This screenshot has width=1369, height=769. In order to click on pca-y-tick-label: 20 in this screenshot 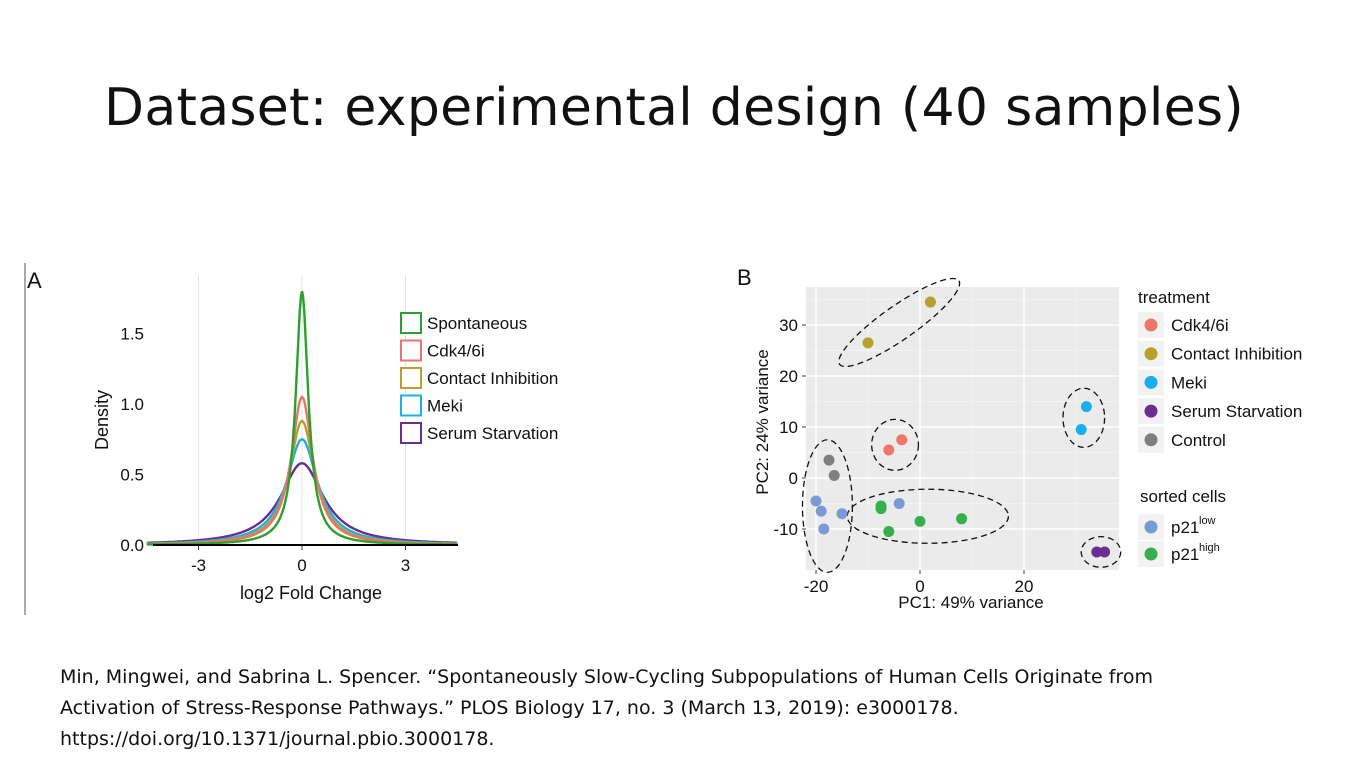, I will do `click(788, 376)`.